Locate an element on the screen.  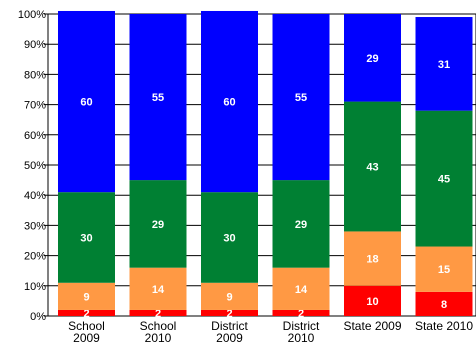
data-label: 45 is located at coordinates (444, 180).